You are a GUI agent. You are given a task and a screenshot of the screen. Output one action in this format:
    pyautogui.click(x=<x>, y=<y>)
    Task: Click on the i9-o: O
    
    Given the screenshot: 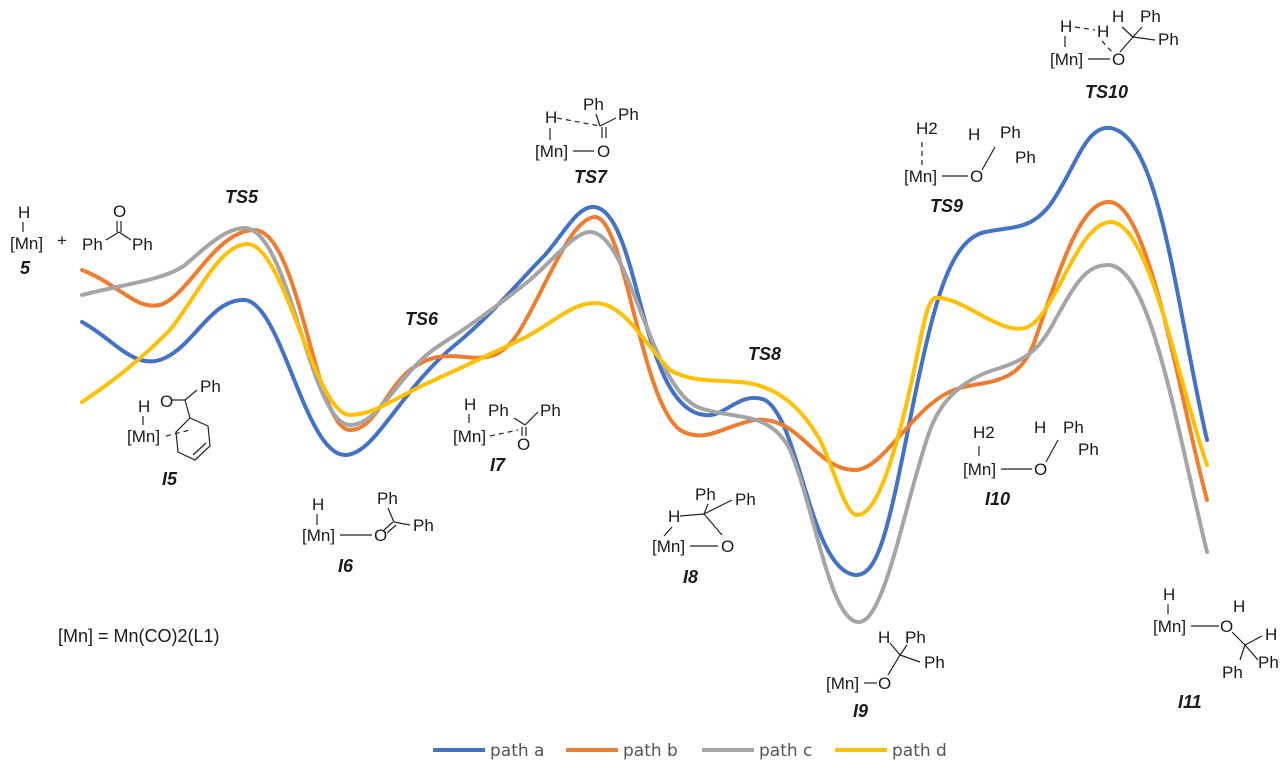 What is the action you would take?
    pyautogui.click(x=884, y=683)
    